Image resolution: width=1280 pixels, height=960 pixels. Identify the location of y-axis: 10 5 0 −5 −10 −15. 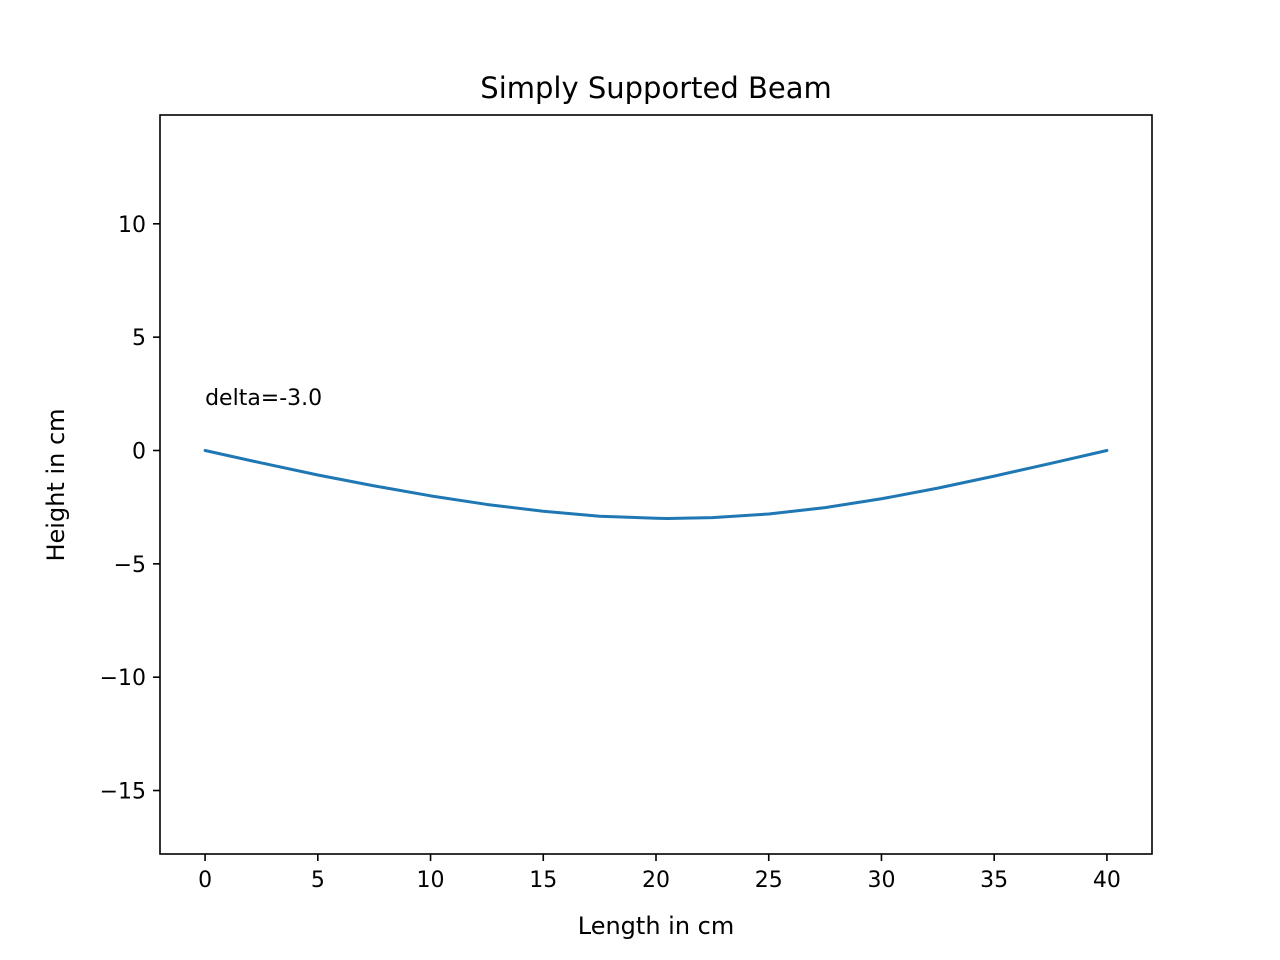
(130, 509).